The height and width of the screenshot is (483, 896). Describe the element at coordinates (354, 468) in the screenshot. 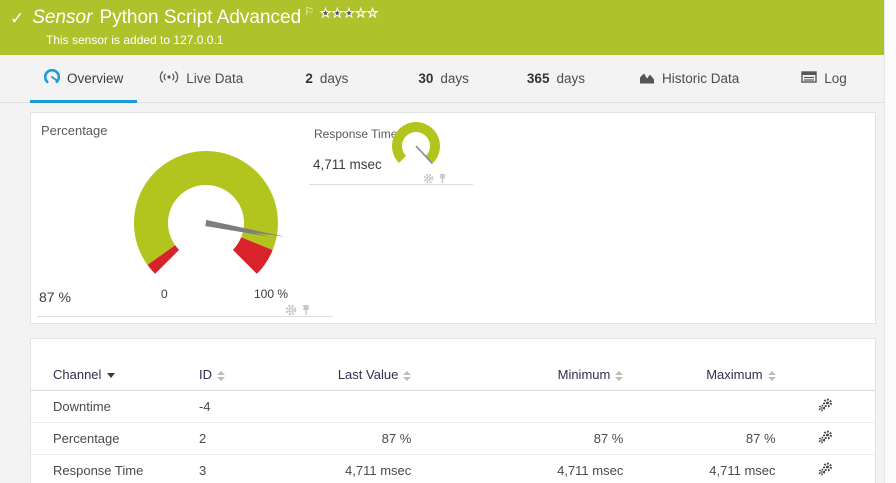

I see `channel-last-value: 4,711 msec` at that location.